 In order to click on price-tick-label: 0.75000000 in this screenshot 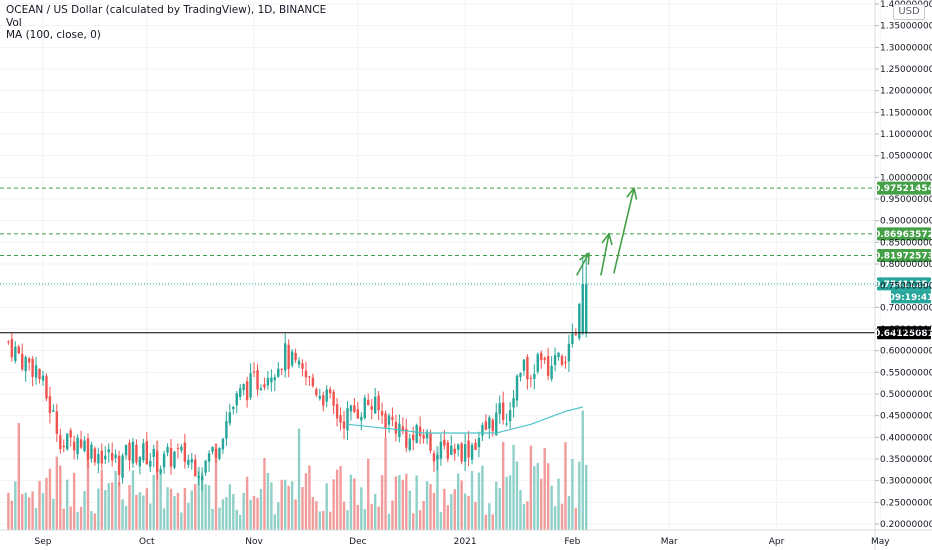, I will do `click(906, 287)`.